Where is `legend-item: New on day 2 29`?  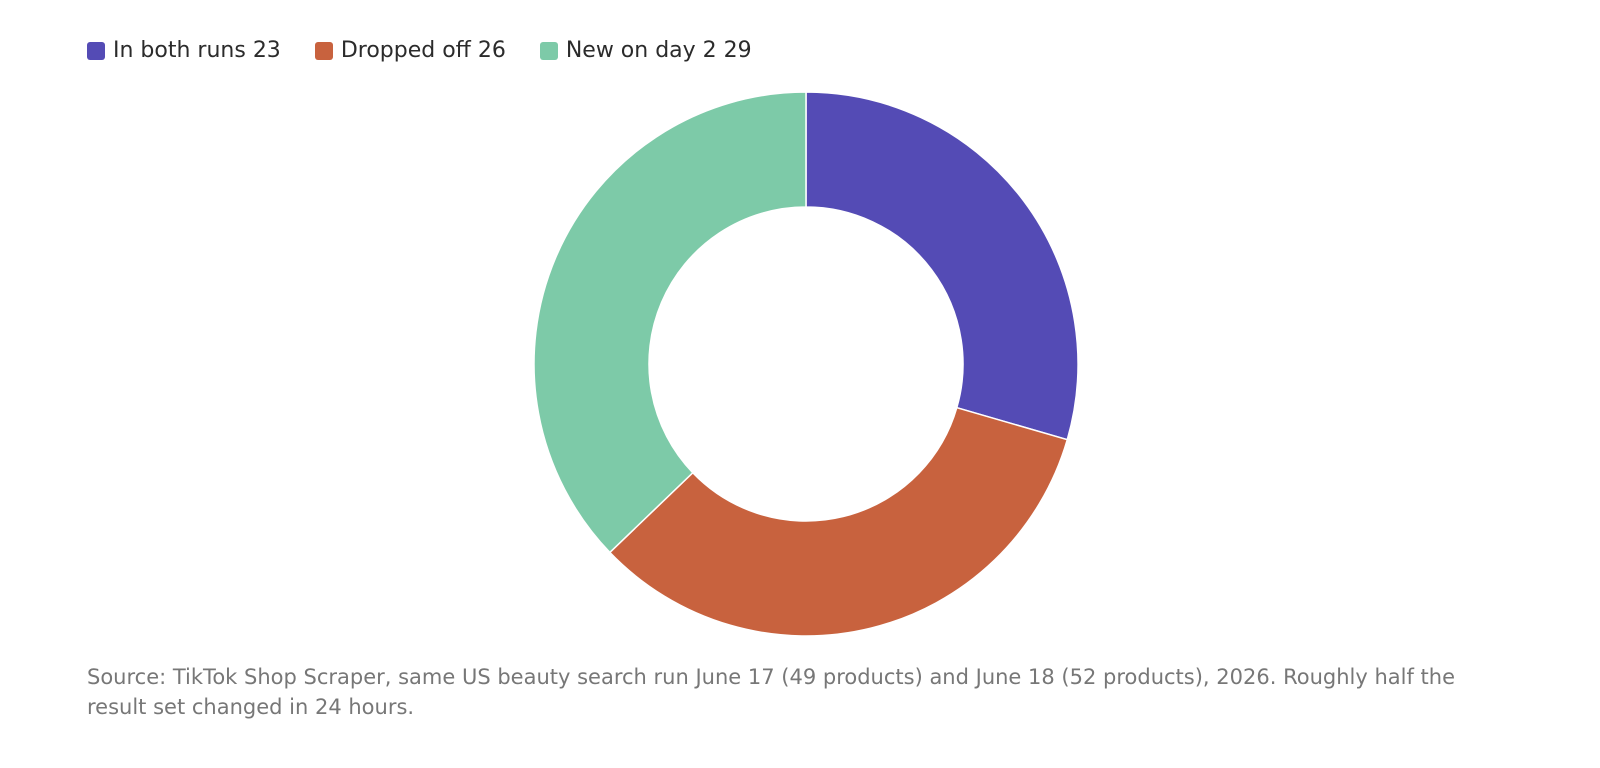
legend-item: New on day 2 29 is located at coordinates (645, 50).